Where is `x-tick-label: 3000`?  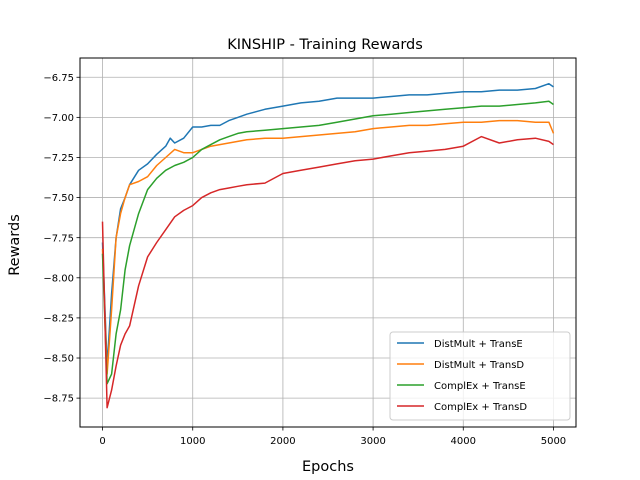 x-tick-label: 3000 is located at coordinates (372, 441).